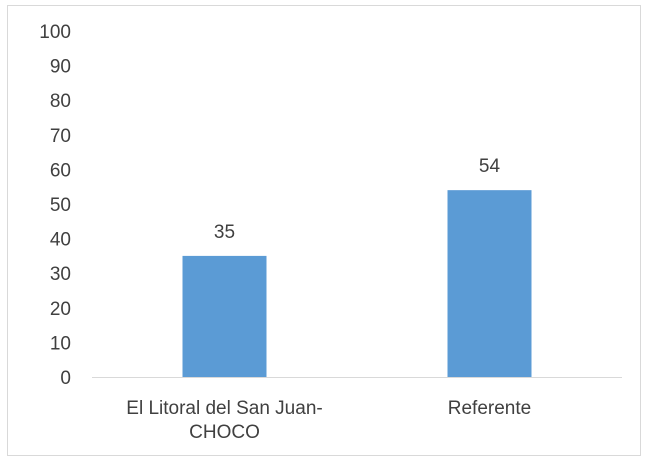 The height and width of the screenshot is (462, 650). What do you see at coordinates (224, 408) in the screenshot?
I see `category-label: El Litoral del San Juan-` at bounding box center [224, 408].